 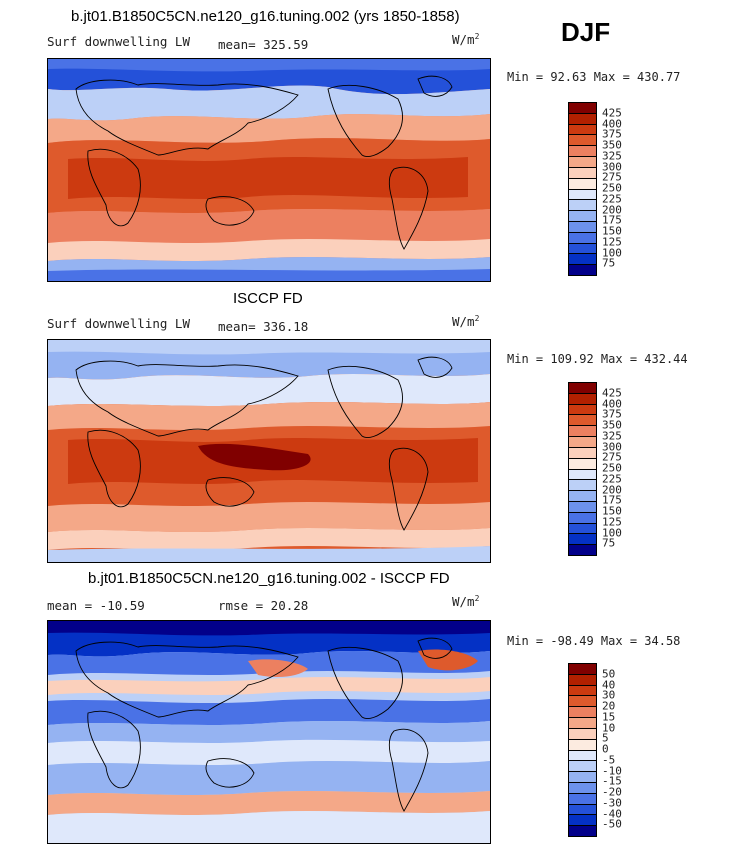 I want to click on colorbar-tick-label: 125, so click(x=612, y=242).